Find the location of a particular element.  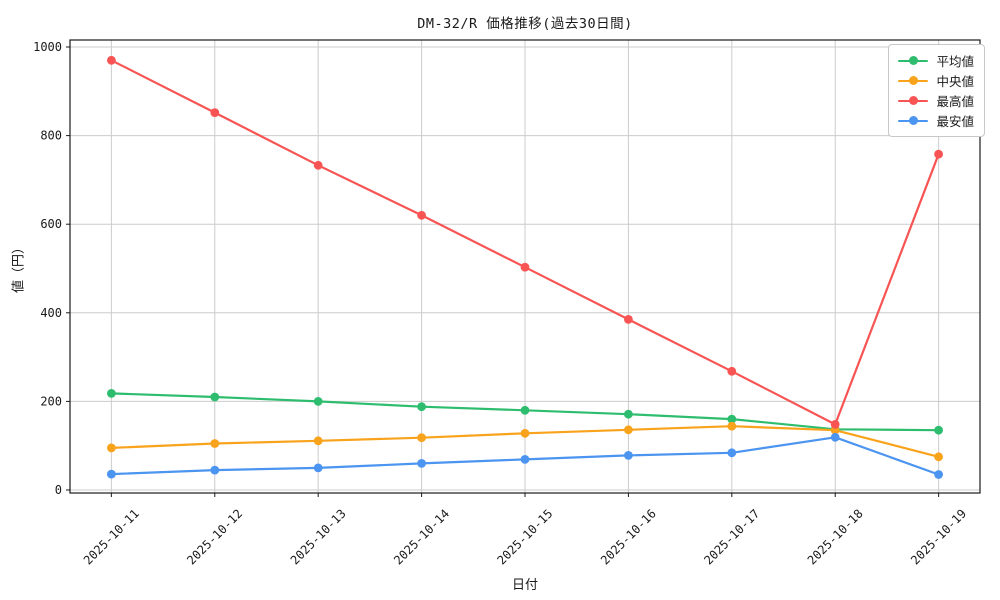

y-tick-label: 200 is located at coordinates (51, 401).